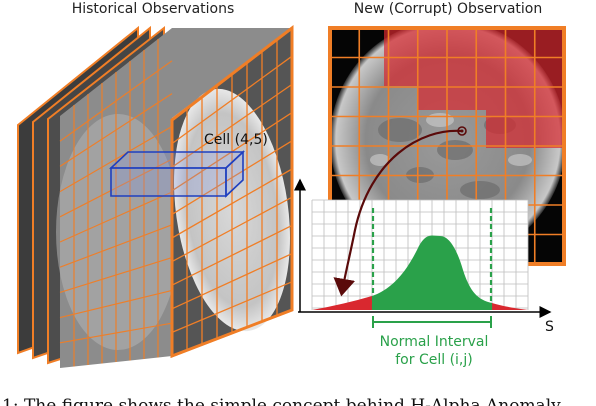 This screenshot has width=596, height=406. I want to click on anomaly-tail-right, so click(510, 306).